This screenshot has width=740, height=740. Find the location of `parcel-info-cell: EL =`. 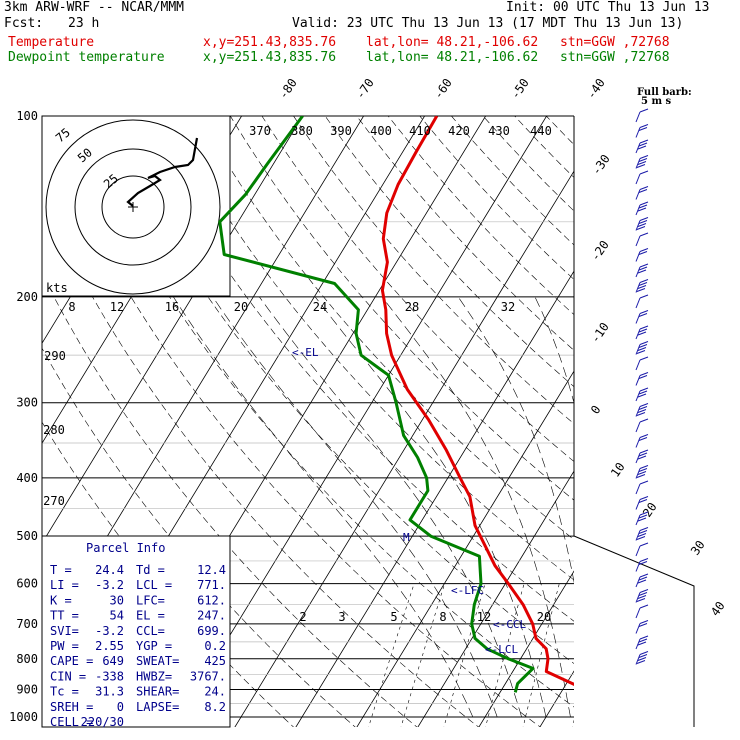

parcel-info-cell: EL = is located at coordinates (150, 616).